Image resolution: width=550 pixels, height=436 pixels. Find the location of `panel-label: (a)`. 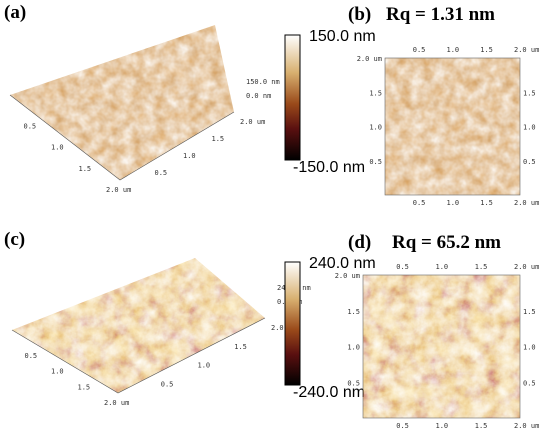

panel-label: (a) is located at coordinates (15, 12).